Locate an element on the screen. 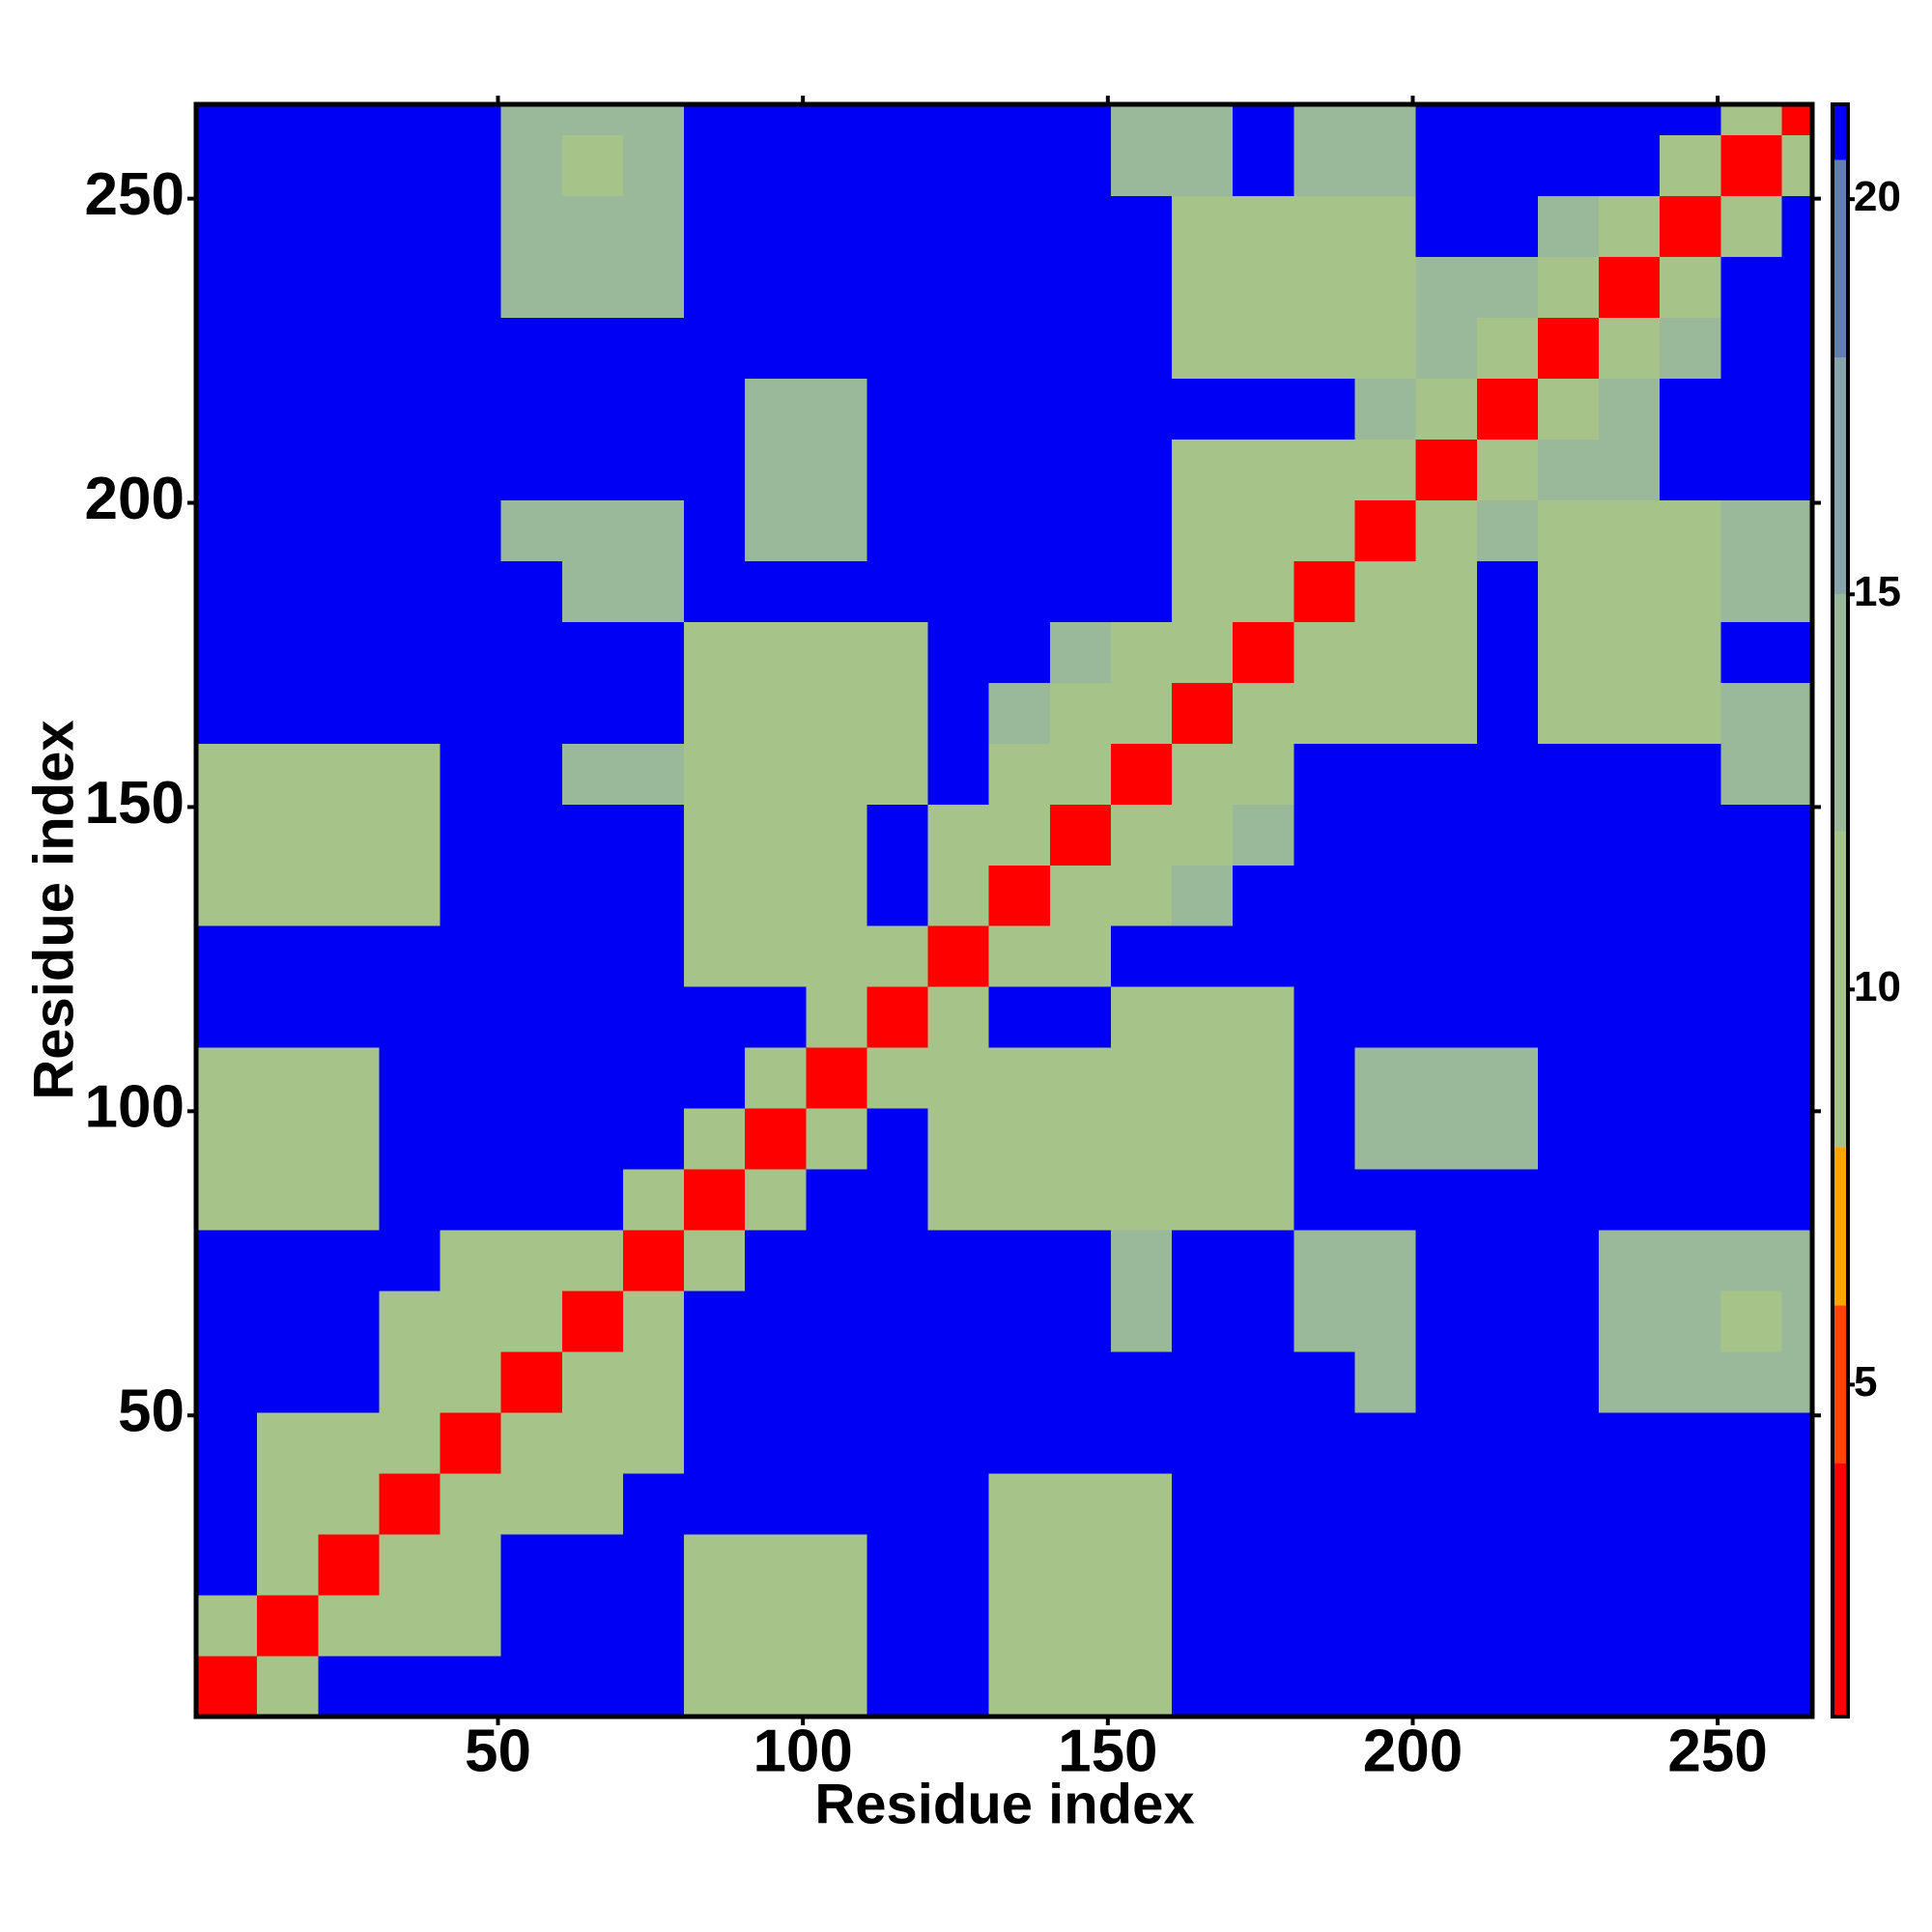  y-tick-label: 150 is located at coordinates (135, 803).